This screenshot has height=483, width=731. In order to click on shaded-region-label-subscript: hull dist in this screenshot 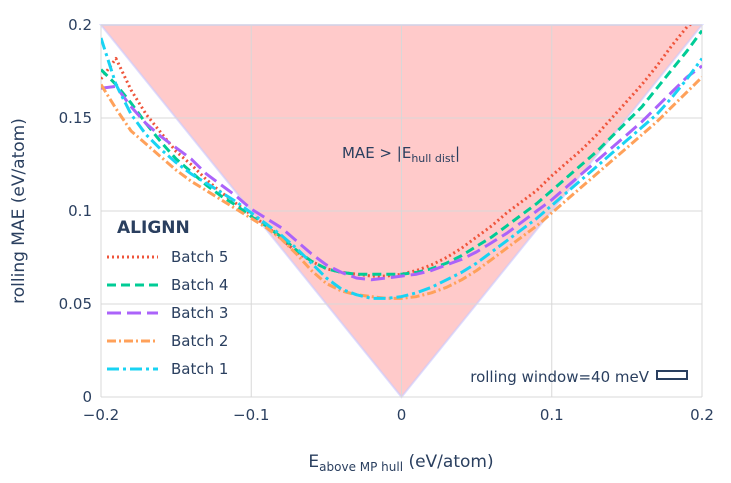, I will do `click(433, 158)`.